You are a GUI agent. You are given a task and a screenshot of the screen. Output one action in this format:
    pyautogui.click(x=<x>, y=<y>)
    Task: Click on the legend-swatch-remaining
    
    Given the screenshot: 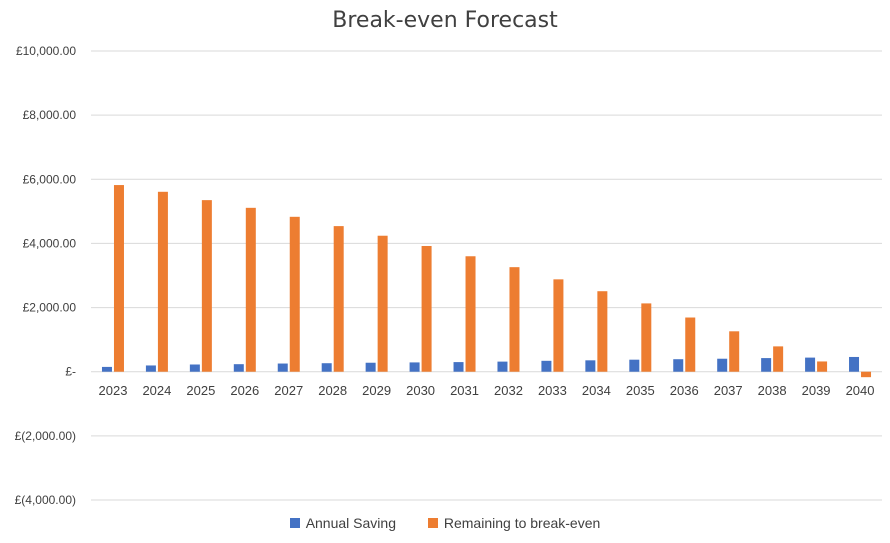 What is the action you would take?
    pyautogui.click(x=432, y=523)
    